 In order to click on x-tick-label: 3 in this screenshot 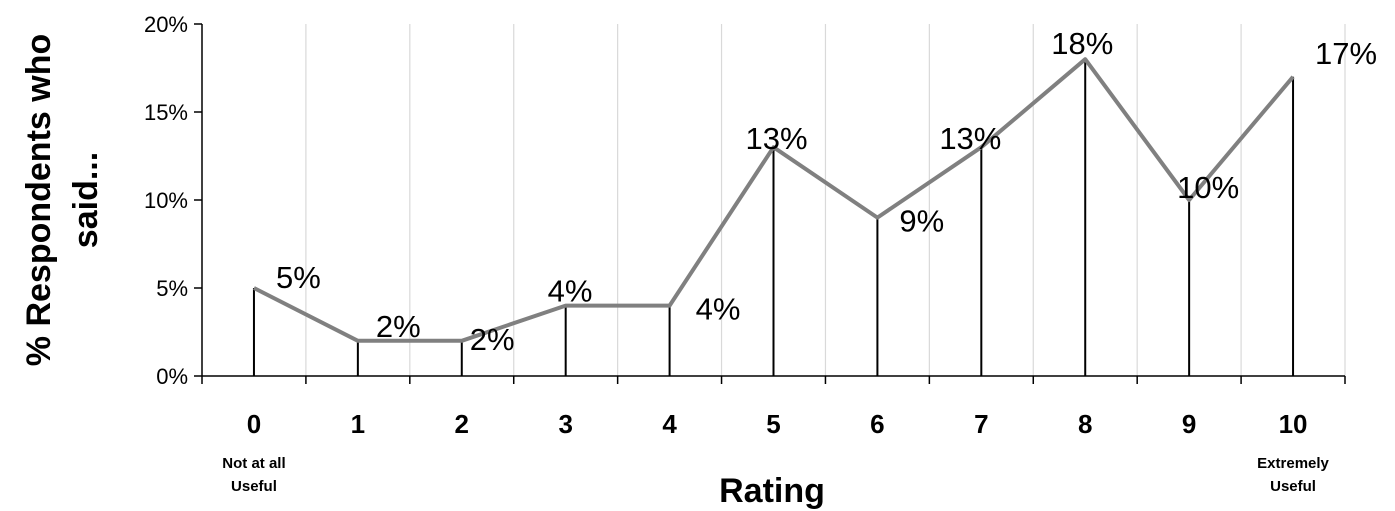, I will do `click(565, 424)`.